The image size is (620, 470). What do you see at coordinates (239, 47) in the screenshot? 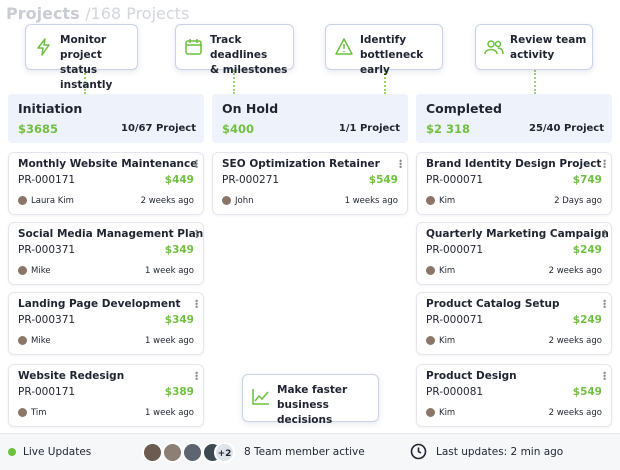
I see `callout-line: Track deadlines` at bounding box center [239, 47].